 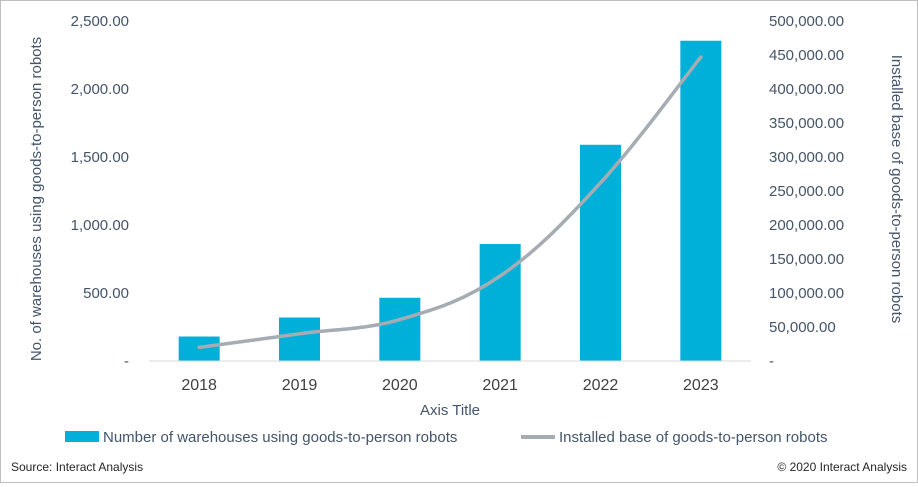 I want to click on y-tick-left: 1,500.00, so click(x=100, y=157).